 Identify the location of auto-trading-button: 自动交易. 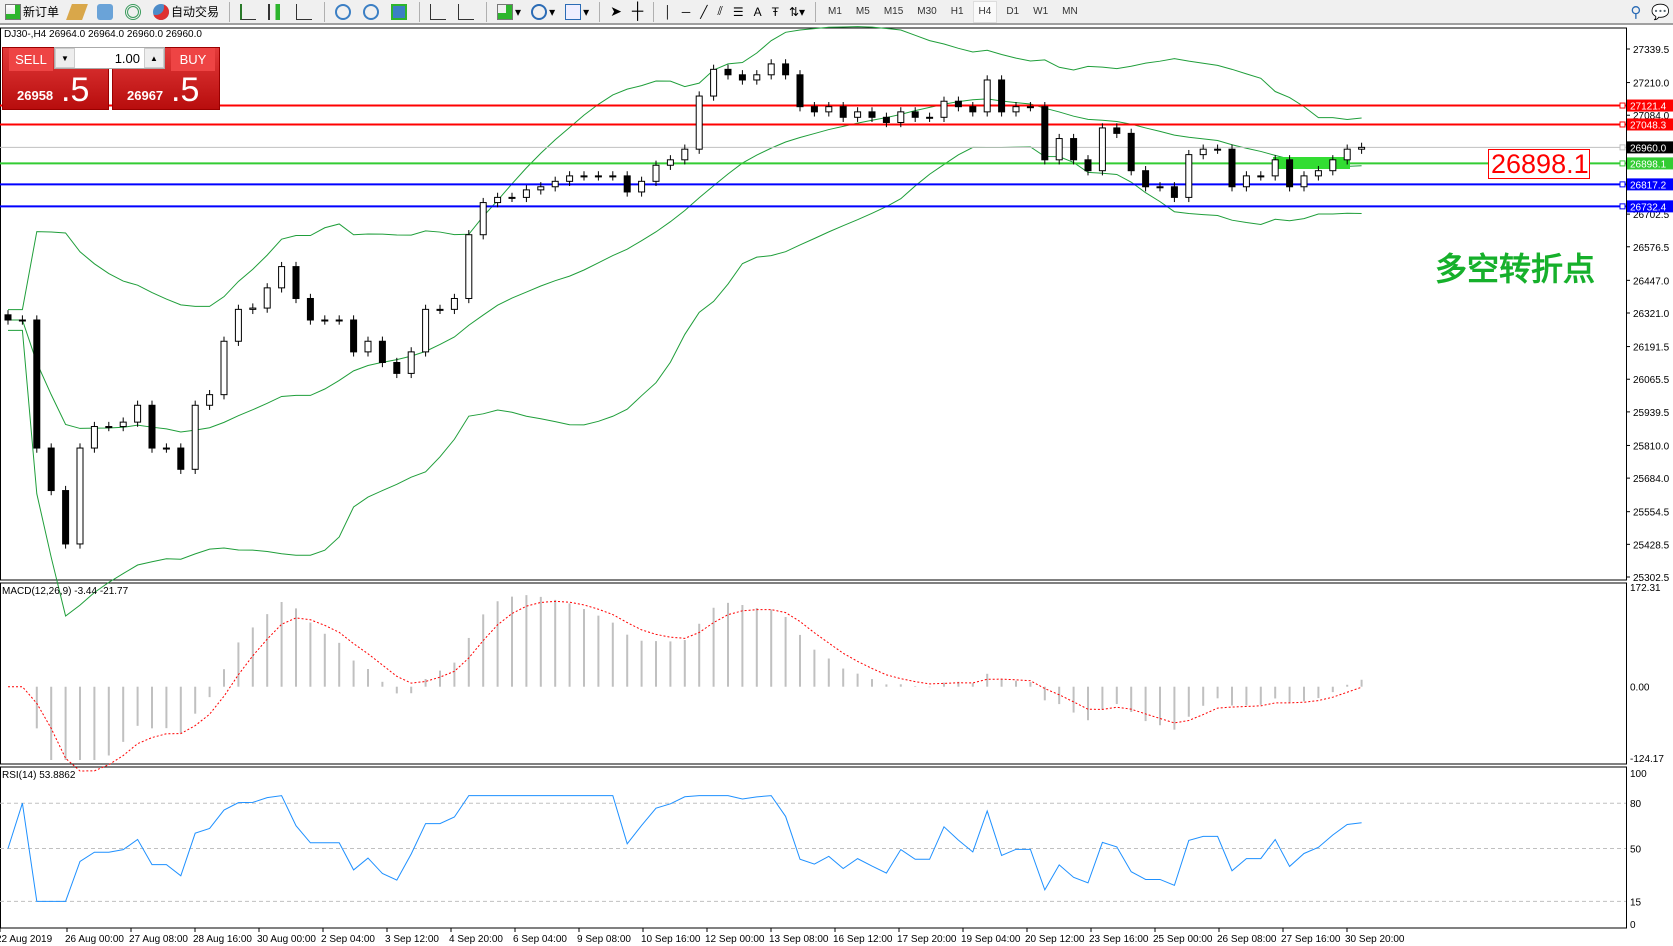
(186, 12).